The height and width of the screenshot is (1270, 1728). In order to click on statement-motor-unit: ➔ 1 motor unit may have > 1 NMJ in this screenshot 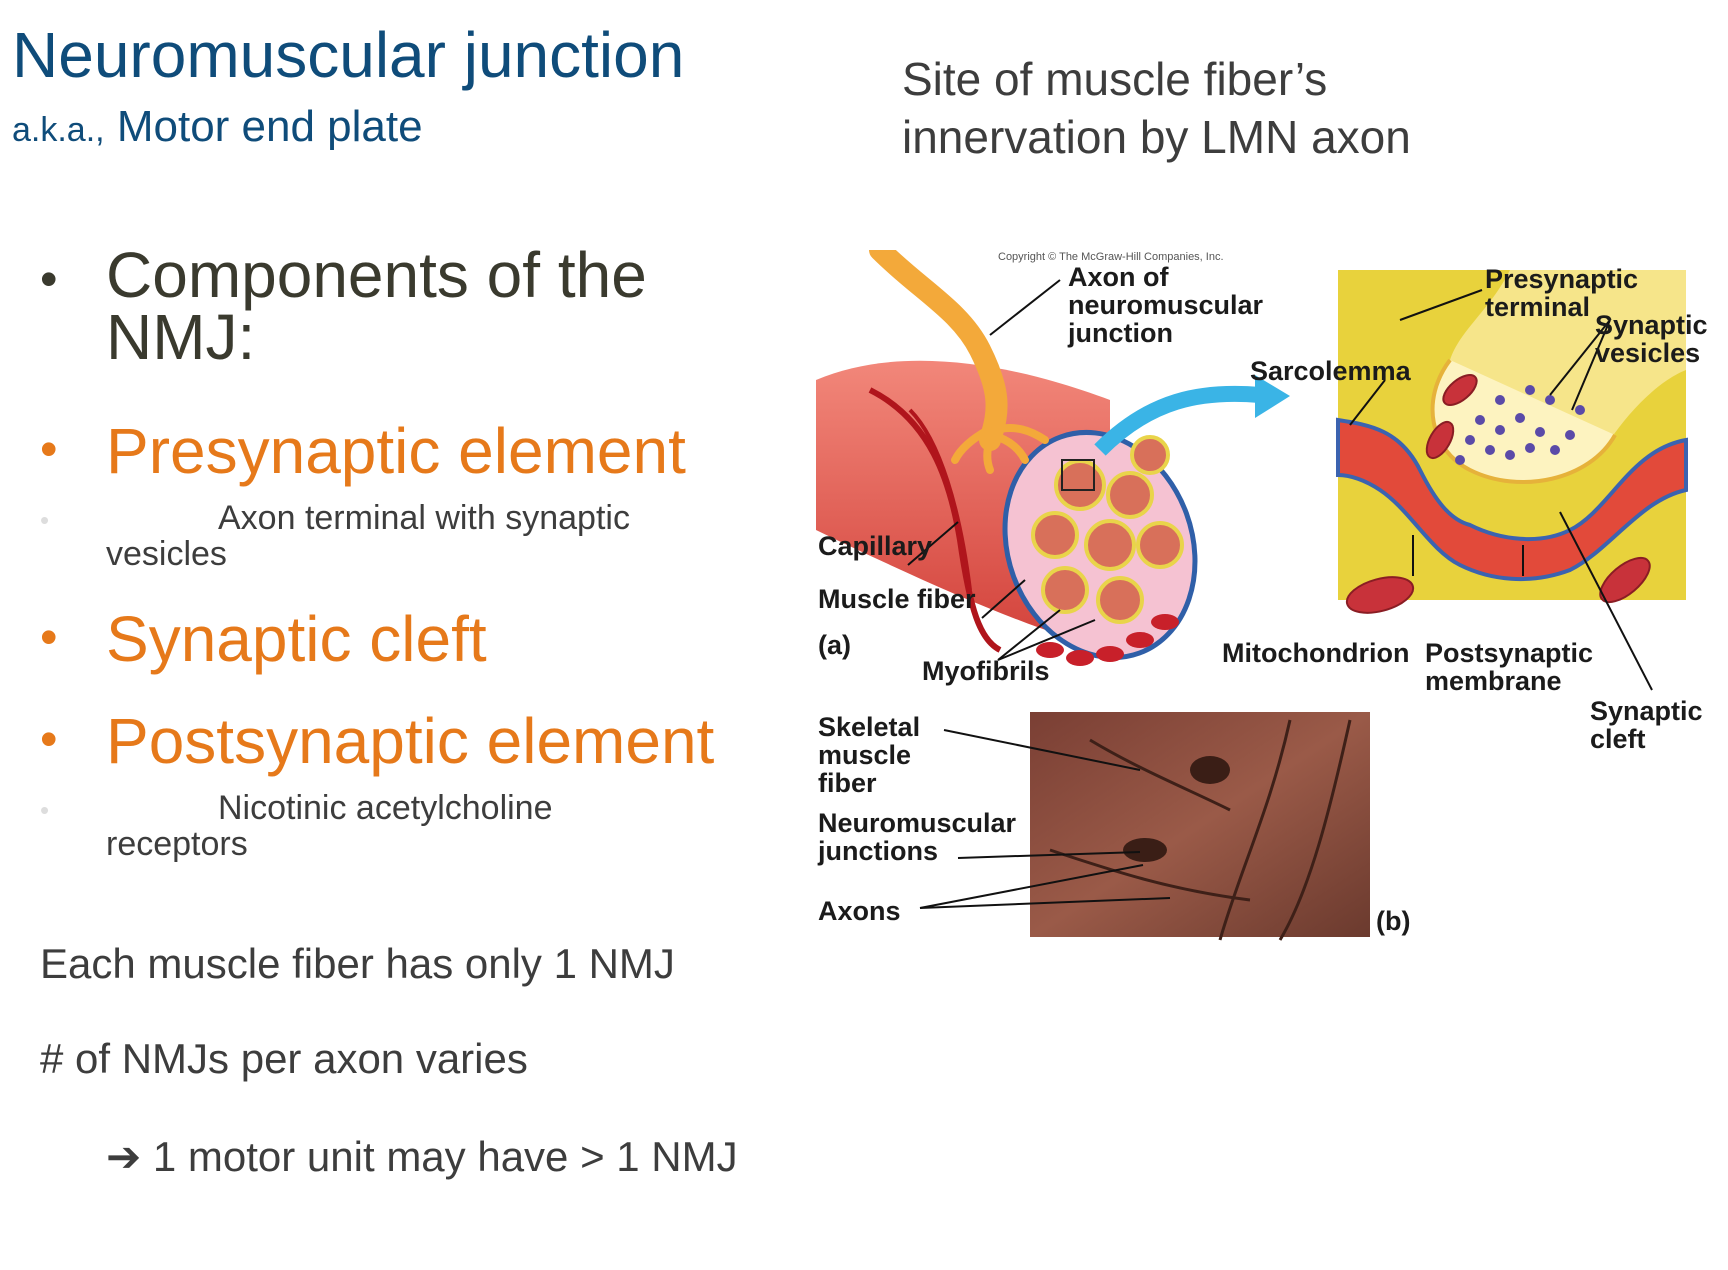, I will do `click(422, 1156)`.